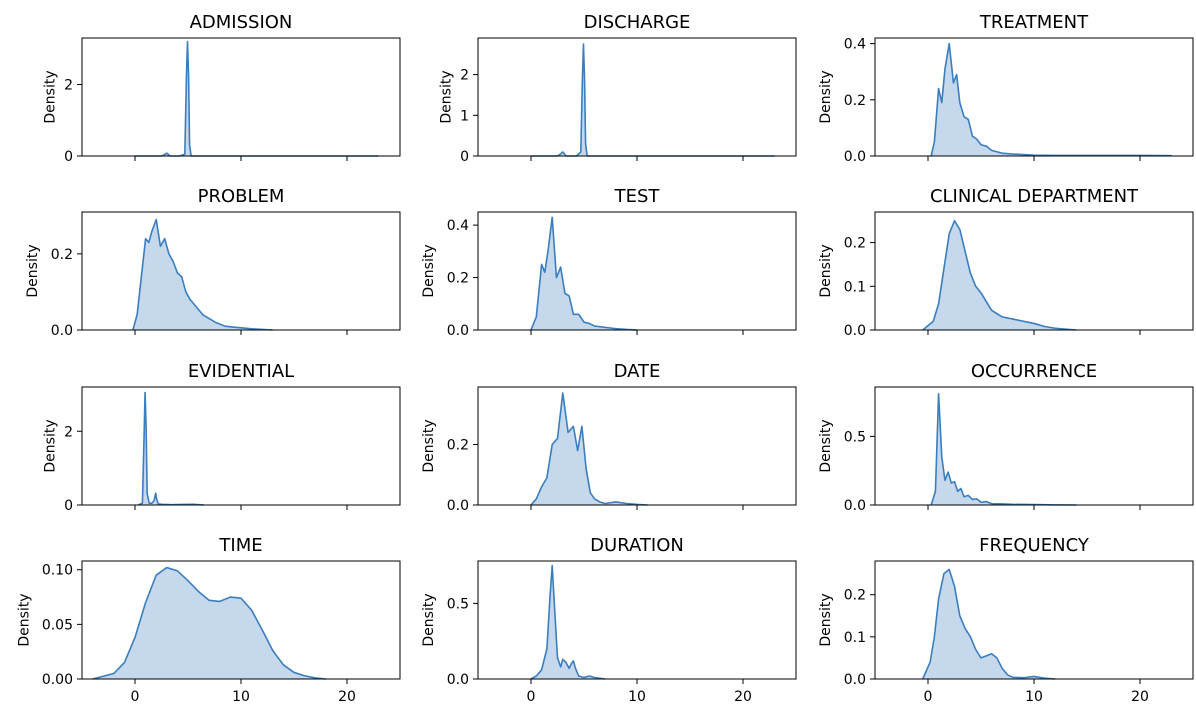 This screenshot has height=714, width=1196. Describe the element at coordinates (241, 196) in the screenshot. I see `panel-title: PROBLEM` at that location.